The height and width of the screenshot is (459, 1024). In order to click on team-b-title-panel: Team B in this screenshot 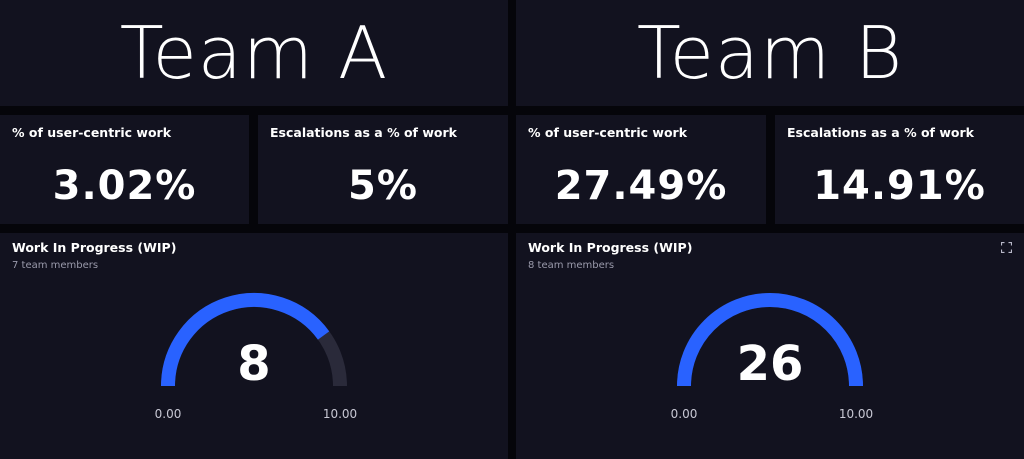, I will do `click(770, 53)`.